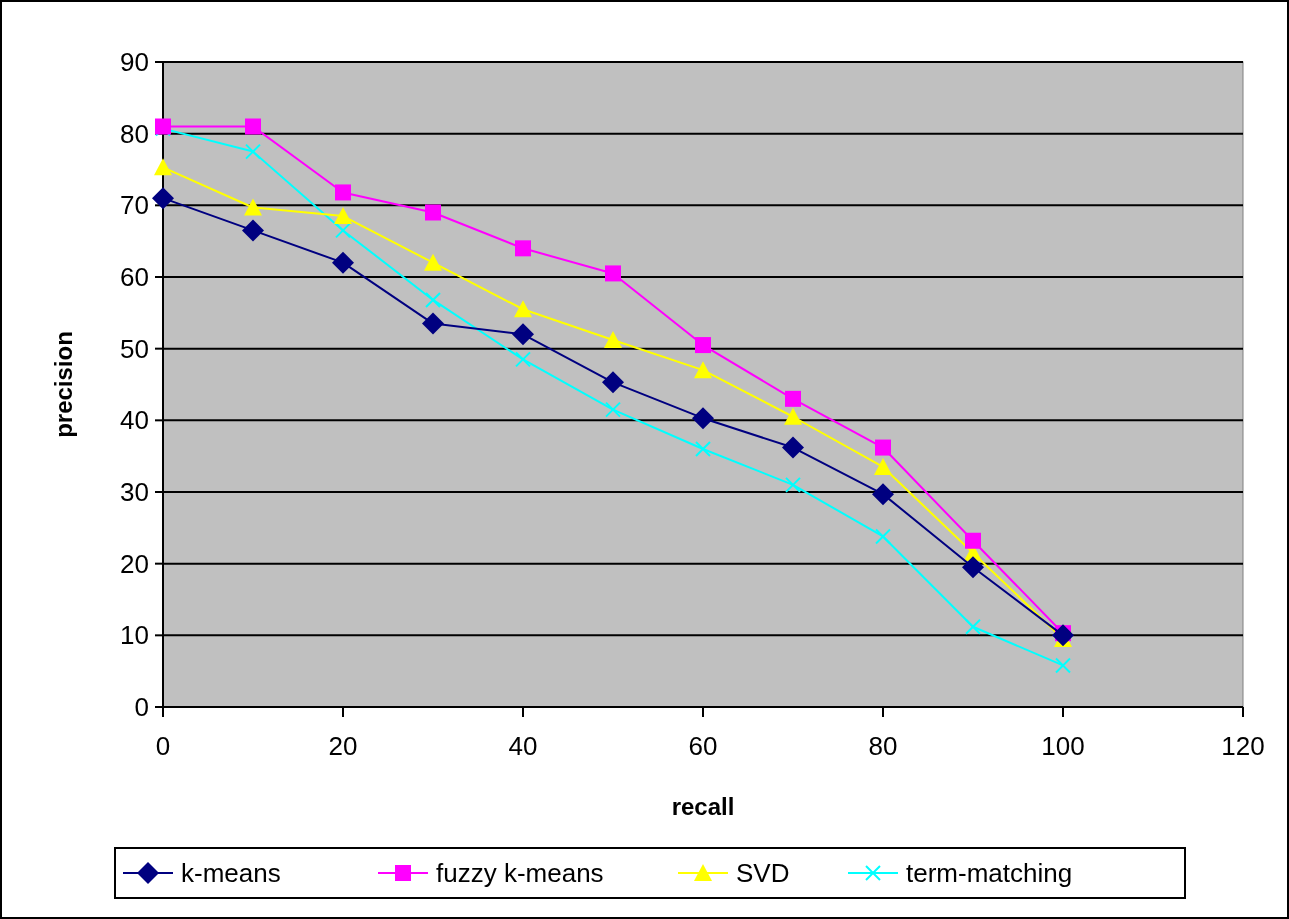 Image resolution: width=1289 pixels, height=919 pixels. What do you see at coordinates (63, 384) in the screenshot?
I see `y-axis-title: precision` at bounding box center [63, 384].